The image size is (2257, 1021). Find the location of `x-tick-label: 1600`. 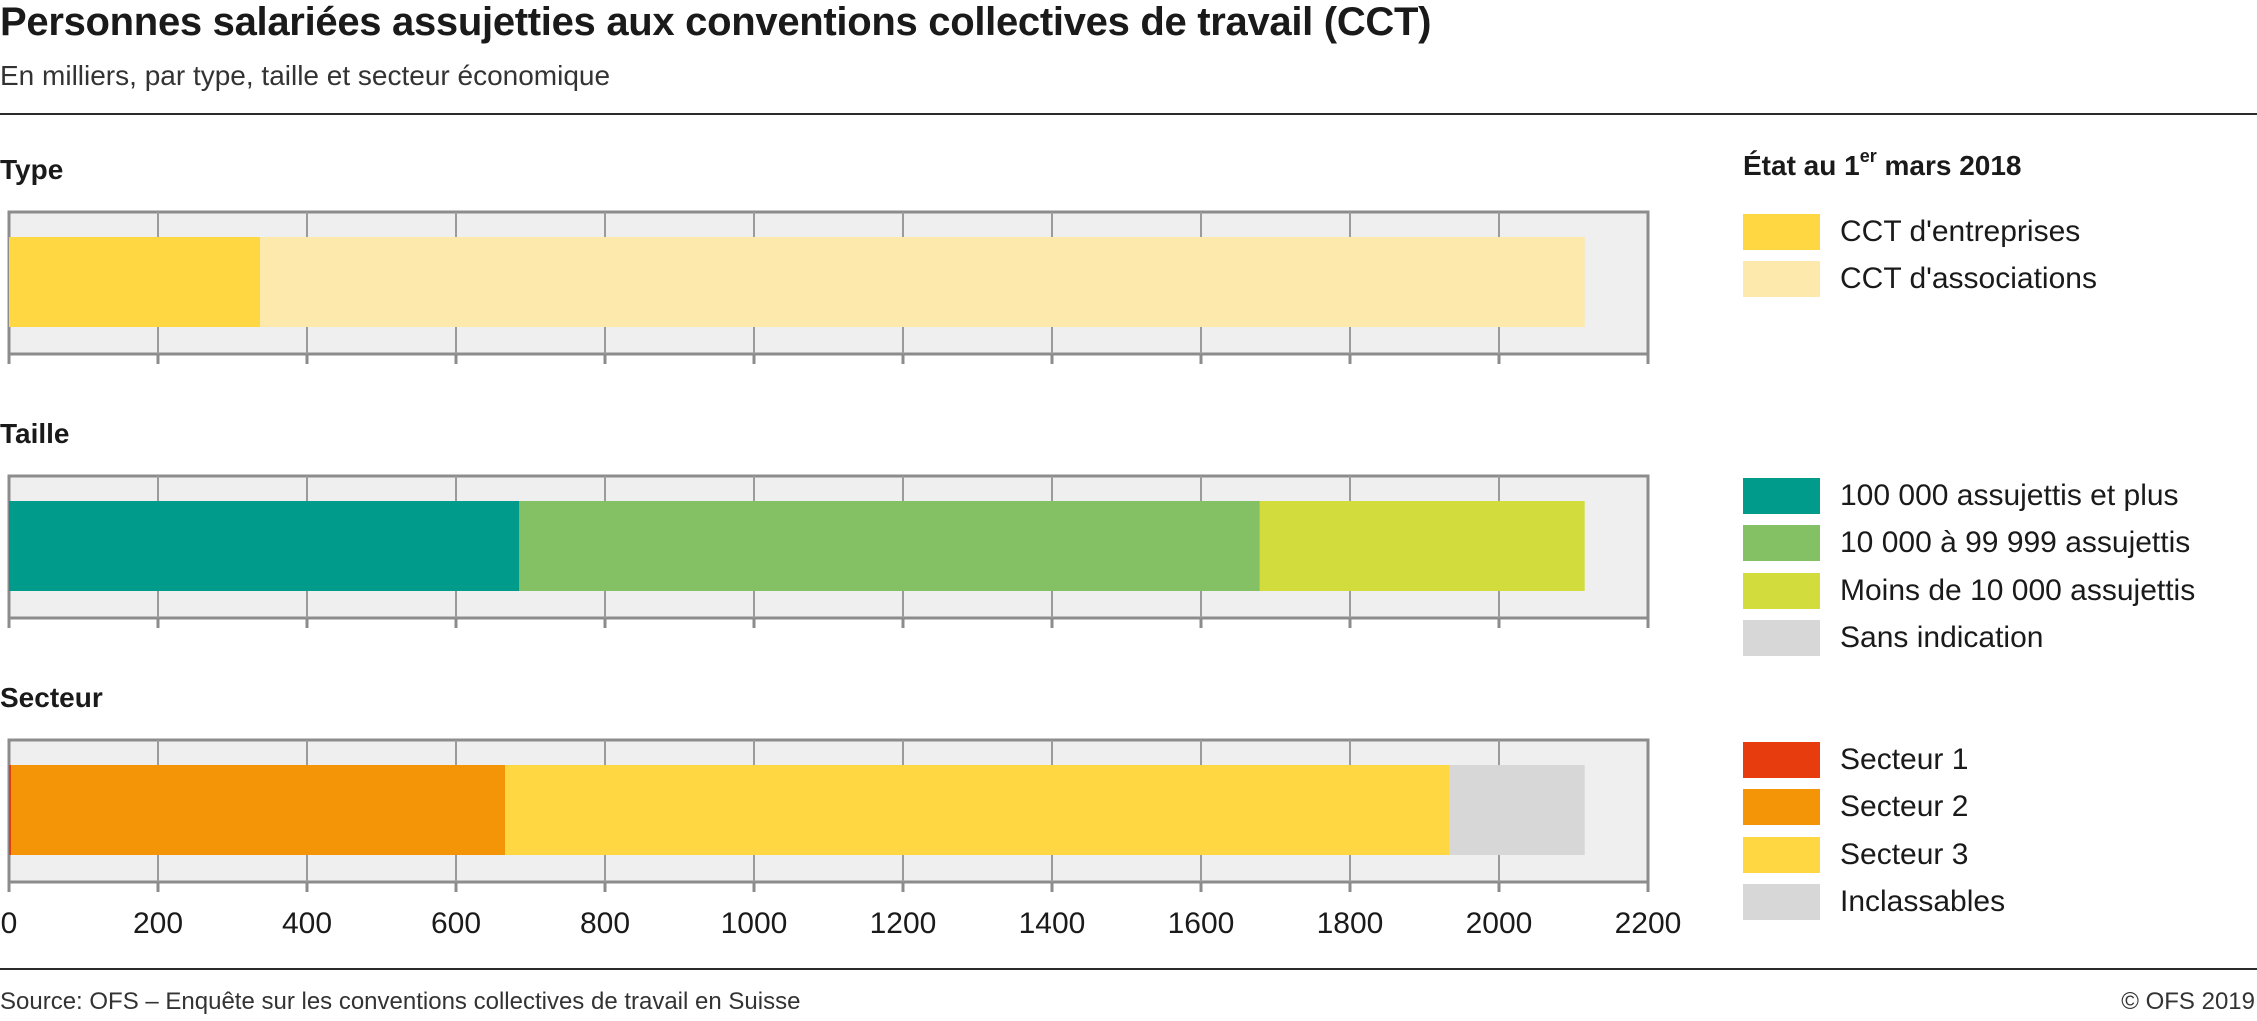

x-tick-label: 1600 is located at coordinates (1201, 923).